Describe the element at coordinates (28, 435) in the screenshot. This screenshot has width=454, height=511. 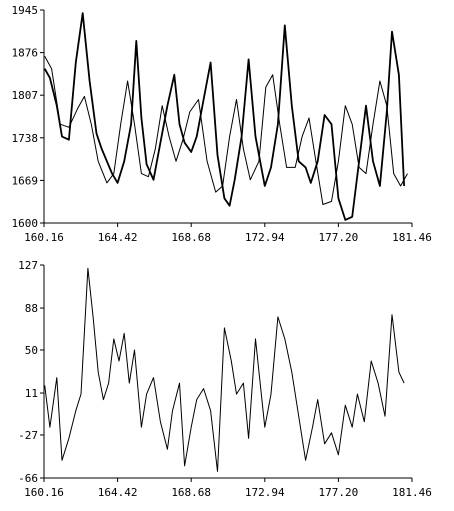
I see `y-tick-label: -27` at that location.